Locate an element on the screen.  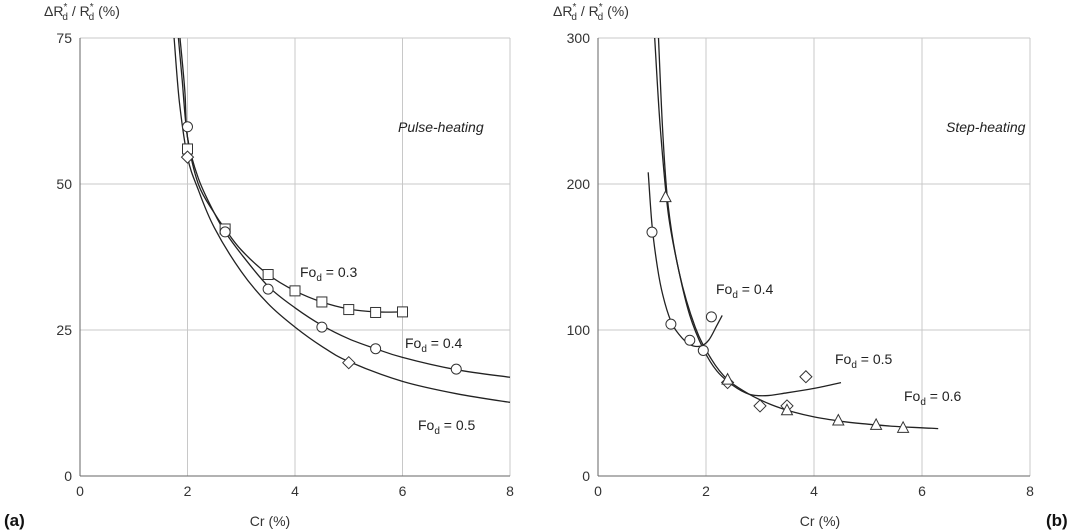
series-label-fod-0-3: Fod = 0.3 is located at coordinates (329, 274).